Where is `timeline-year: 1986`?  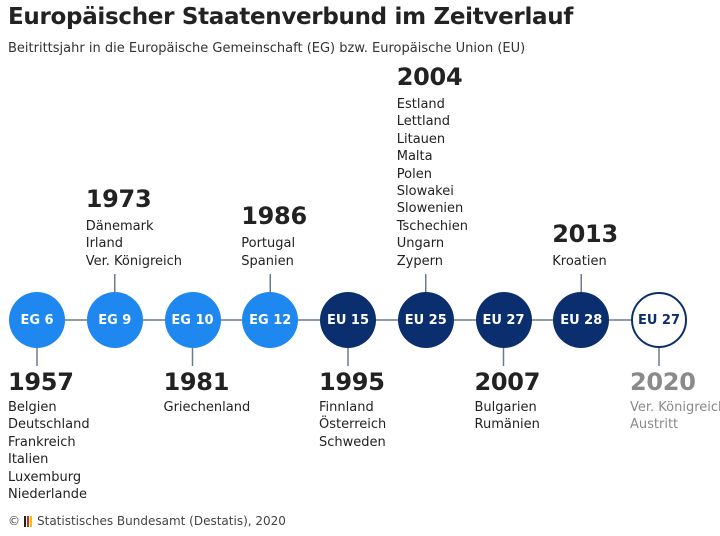 timeline-year: 1986 is located at coordinates (274, 216).